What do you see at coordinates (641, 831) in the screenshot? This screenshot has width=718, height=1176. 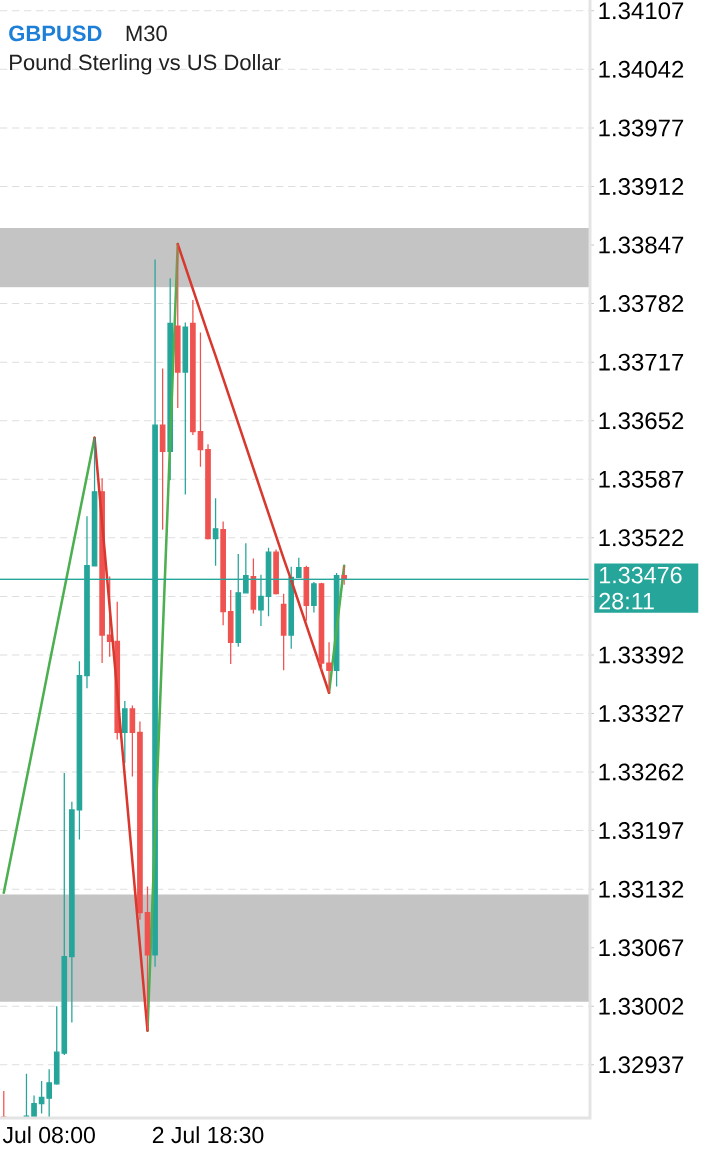 I see `y-tick-label: 1.33197` at bounding box center [641, 831].